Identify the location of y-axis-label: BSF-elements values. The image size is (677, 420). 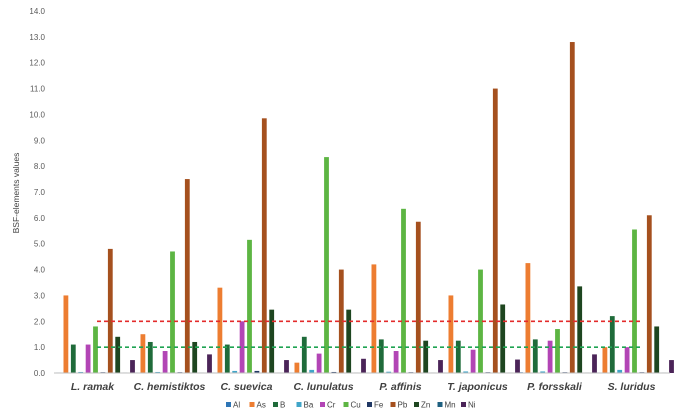
(16, 193).